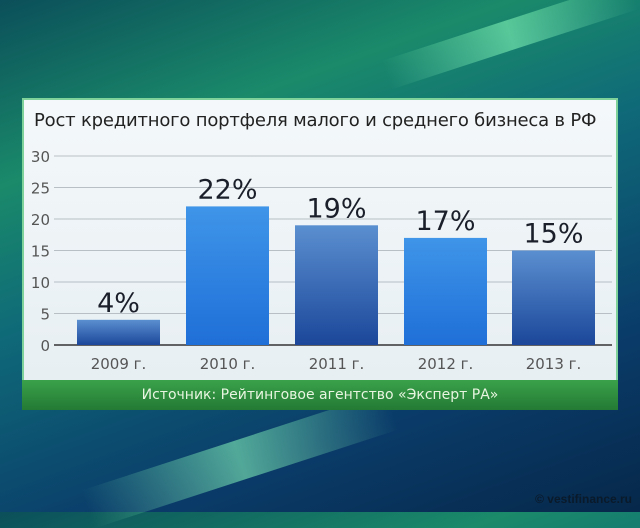 The image size is (640, 528). I want to click on bar-2011, so click(336, 285).